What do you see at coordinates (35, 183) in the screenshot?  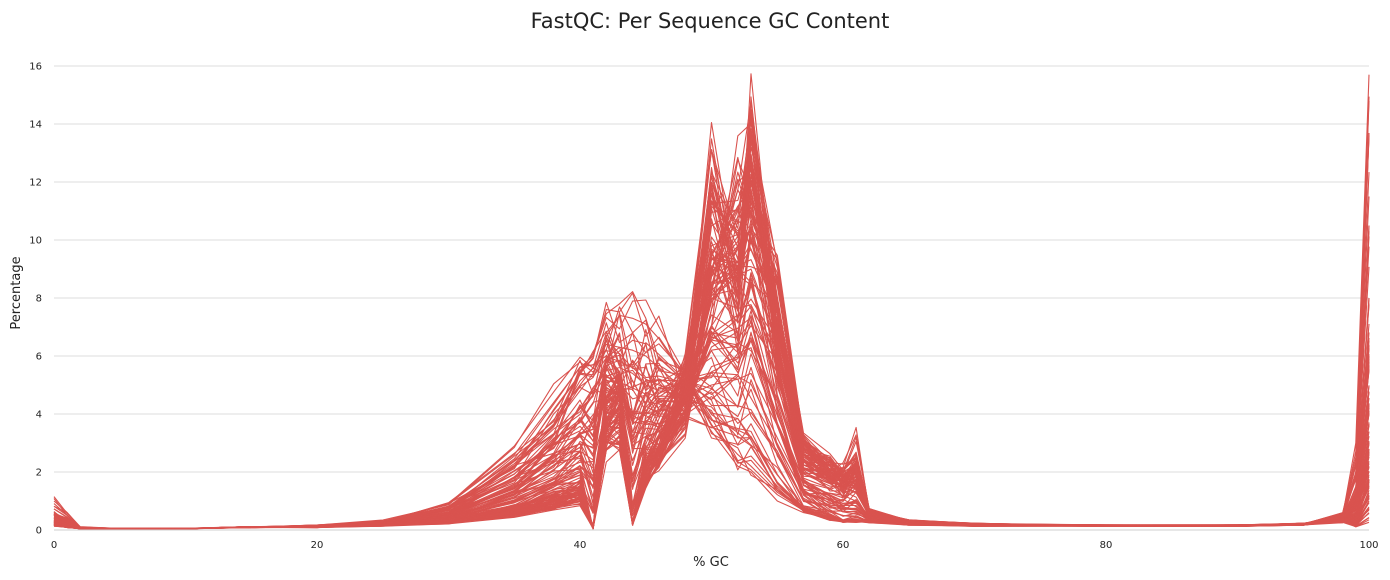 I see `y-tick-label: 12` at bounding box center [35, 183].